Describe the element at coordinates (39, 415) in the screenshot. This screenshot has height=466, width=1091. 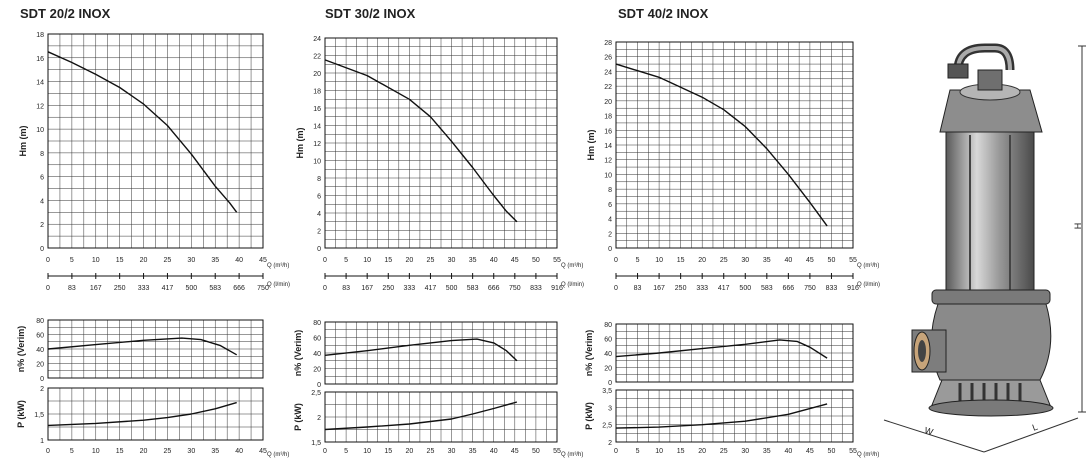
I see `power-ytick: 1,5` at that location.